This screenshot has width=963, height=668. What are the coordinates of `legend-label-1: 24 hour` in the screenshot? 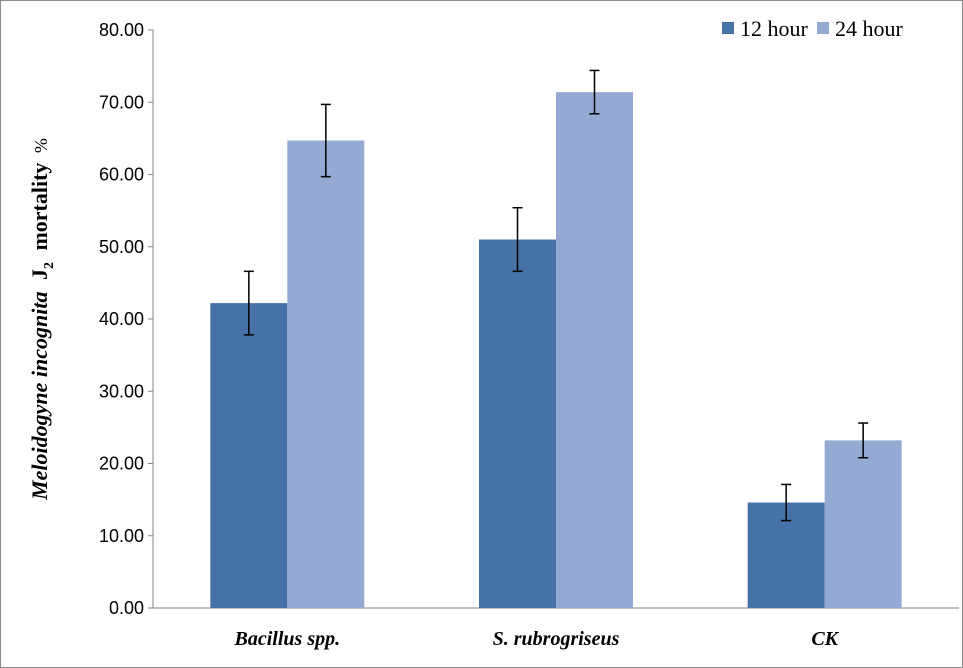 It's located at (869, 28).